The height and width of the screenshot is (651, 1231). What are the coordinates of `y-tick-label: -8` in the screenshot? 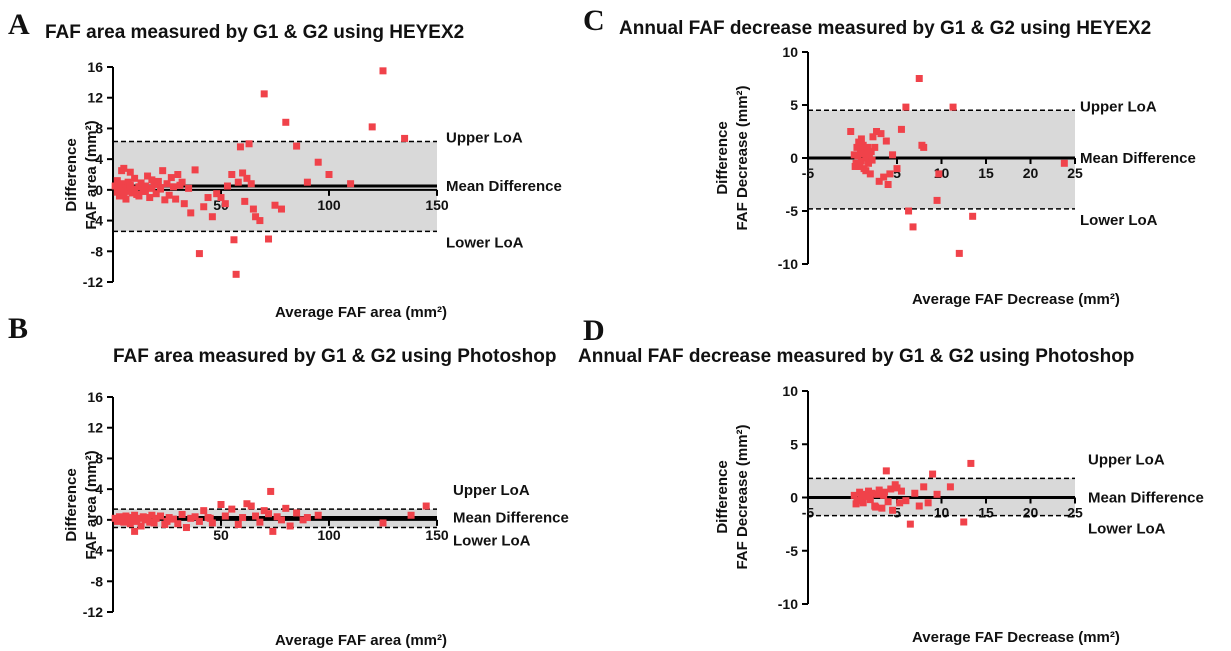 It's located at (97, 251).